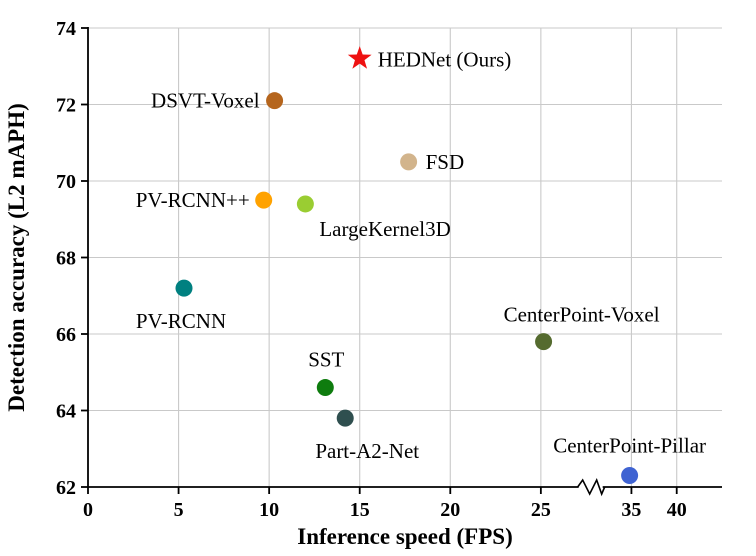 This screenshot has width=756, height=556. What do you see at coordinates (181, 321) in the screenshot?
I see `point-label-pv-rcnn: PV-RCNN` at bounding box center [181, 321].